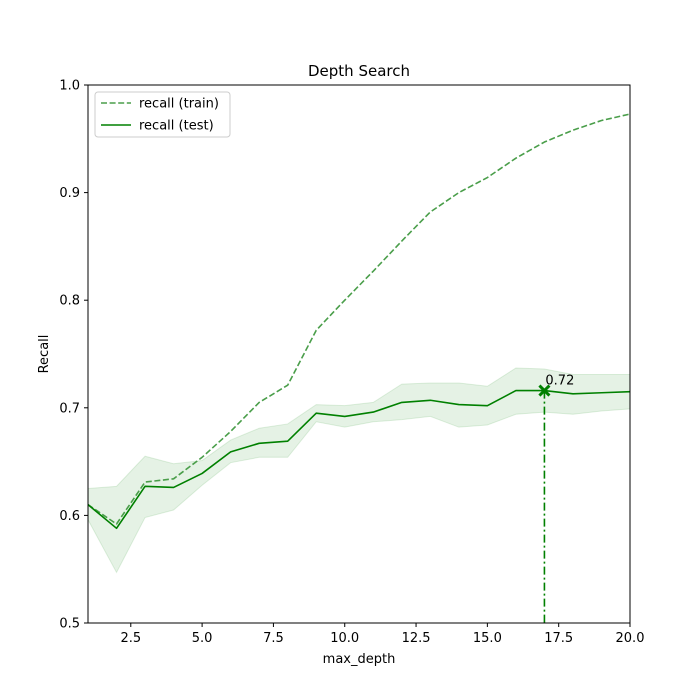 This screenshot has width=700, height=700. What do you see at coordinates (630, 638) in the screenshot?
I see `x-tick-label: 20.0` at bounding box center [630, 638].